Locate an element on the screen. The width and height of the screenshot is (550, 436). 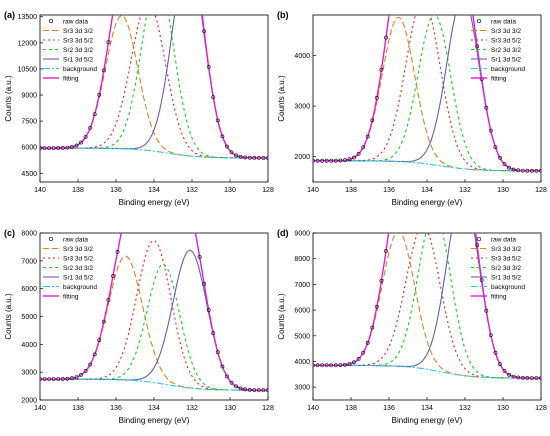
panel-label: (b) is located at coordinates (283, 15).